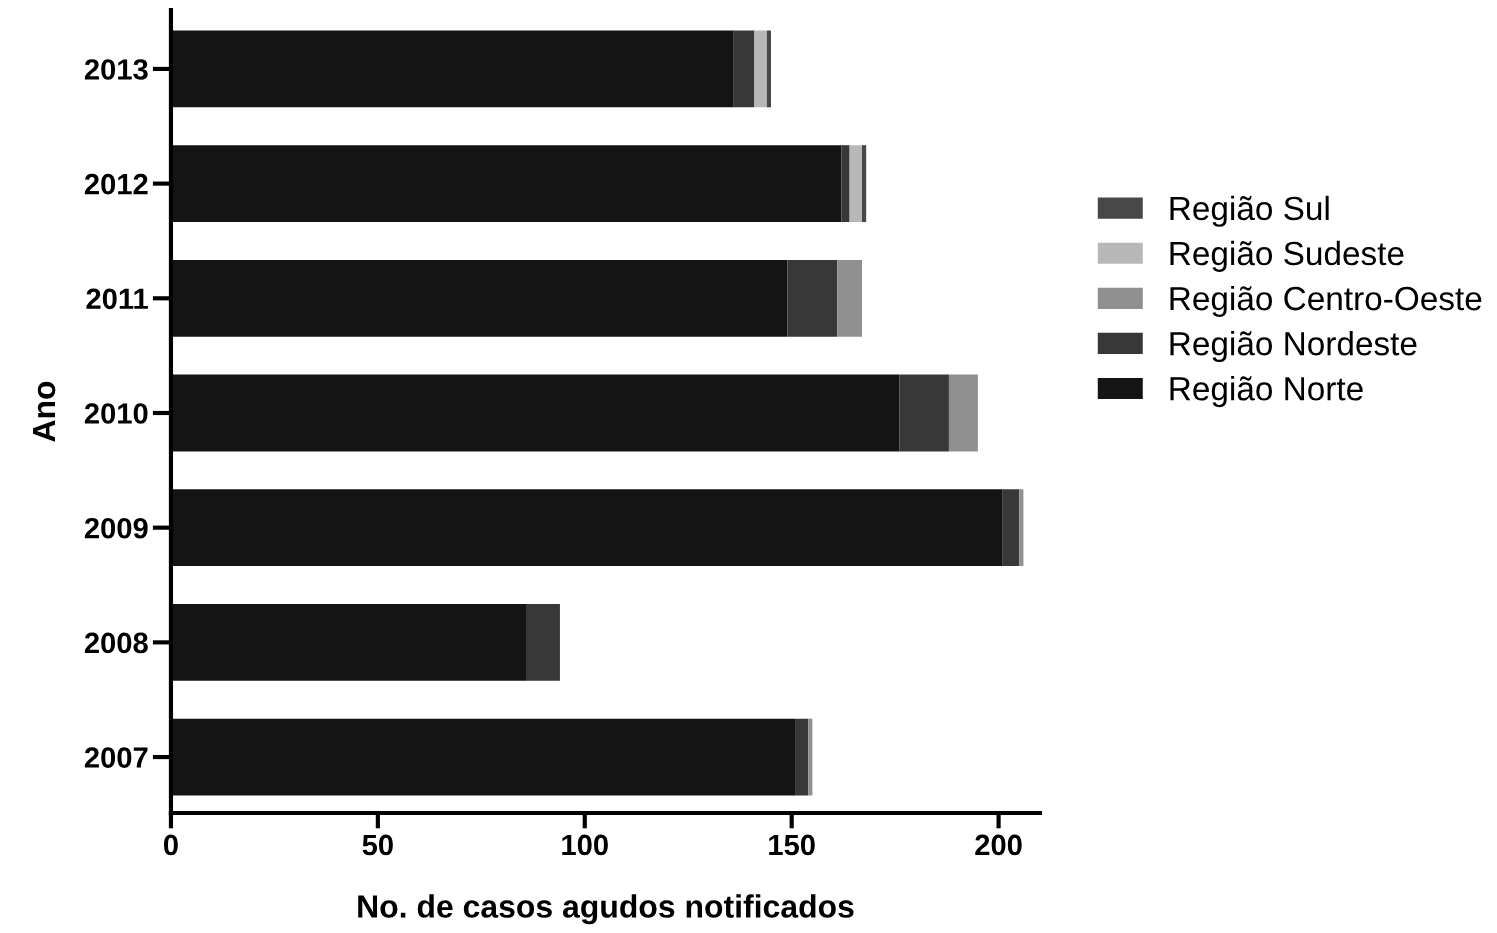 This screenshot has height=933, width=1497. What do you see at coordinates (998, 845) in the screenshot?
I see `x-tick-label: 200` at bounding box center [998, 845].